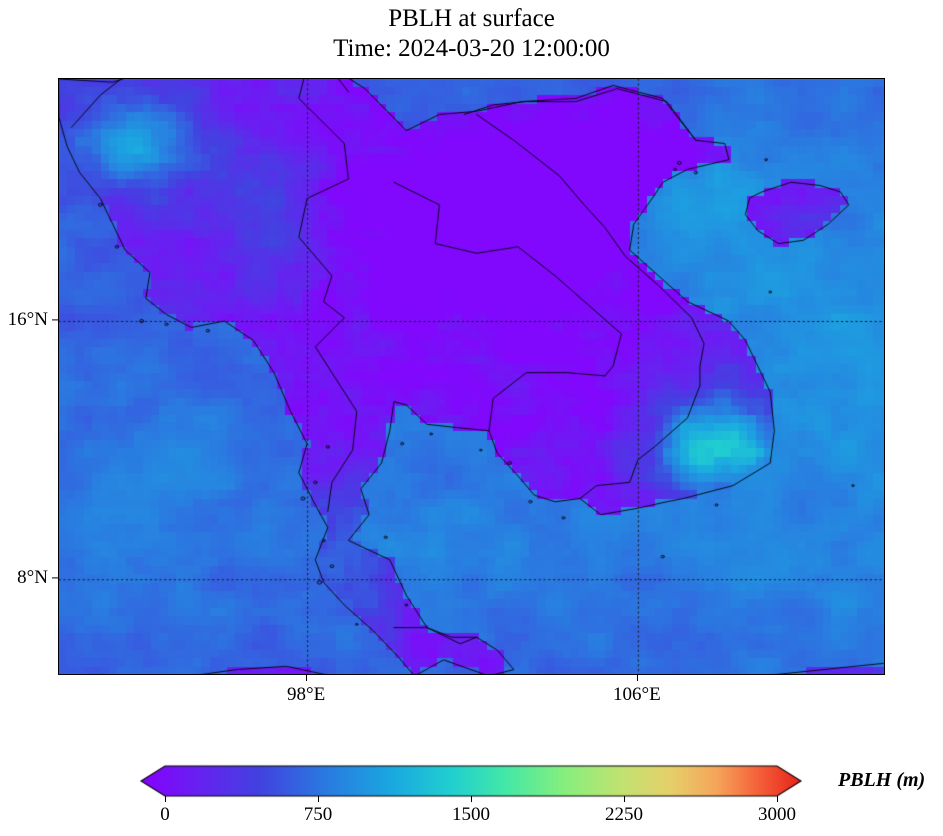 The width and height of the screenshot is (943, 836). I want to click on y-tick-label: 16°N, so click(27, 320).